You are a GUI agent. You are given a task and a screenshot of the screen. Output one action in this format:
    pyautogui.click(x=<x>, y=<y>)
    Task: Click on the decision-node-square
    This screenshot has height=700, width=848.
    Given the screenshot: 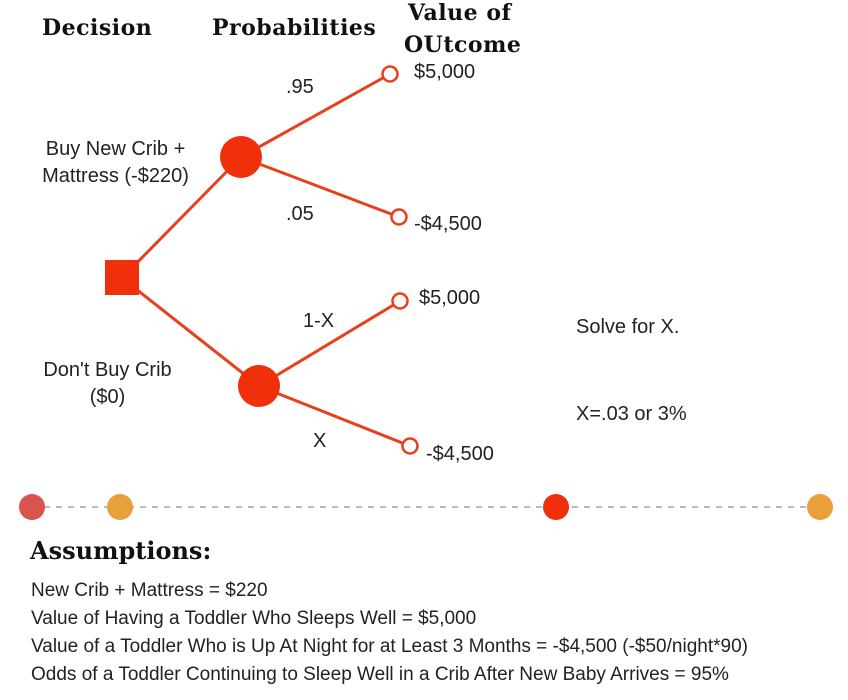 What is the action you would take?
    pyautogui.click(x=122, y=277)
    